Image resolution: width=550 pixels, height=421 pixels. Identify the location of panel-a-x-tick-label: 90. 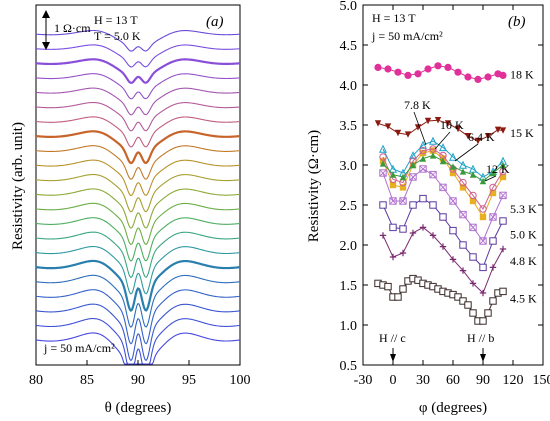
(138, 380).